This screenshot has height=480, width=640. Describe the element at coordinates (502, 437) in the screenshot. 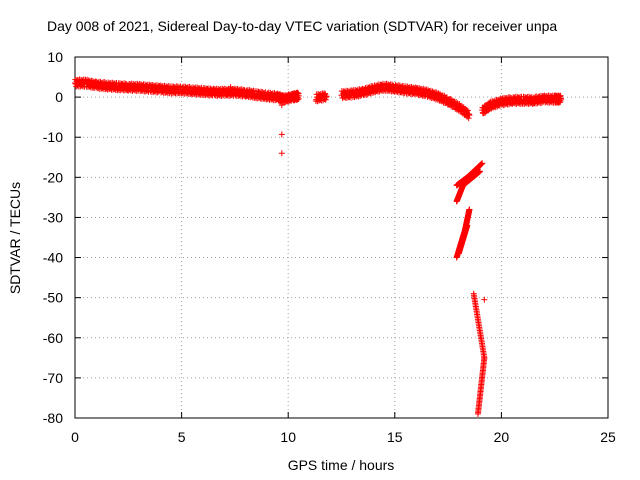

I see `x-tick-label: 20` at that location.